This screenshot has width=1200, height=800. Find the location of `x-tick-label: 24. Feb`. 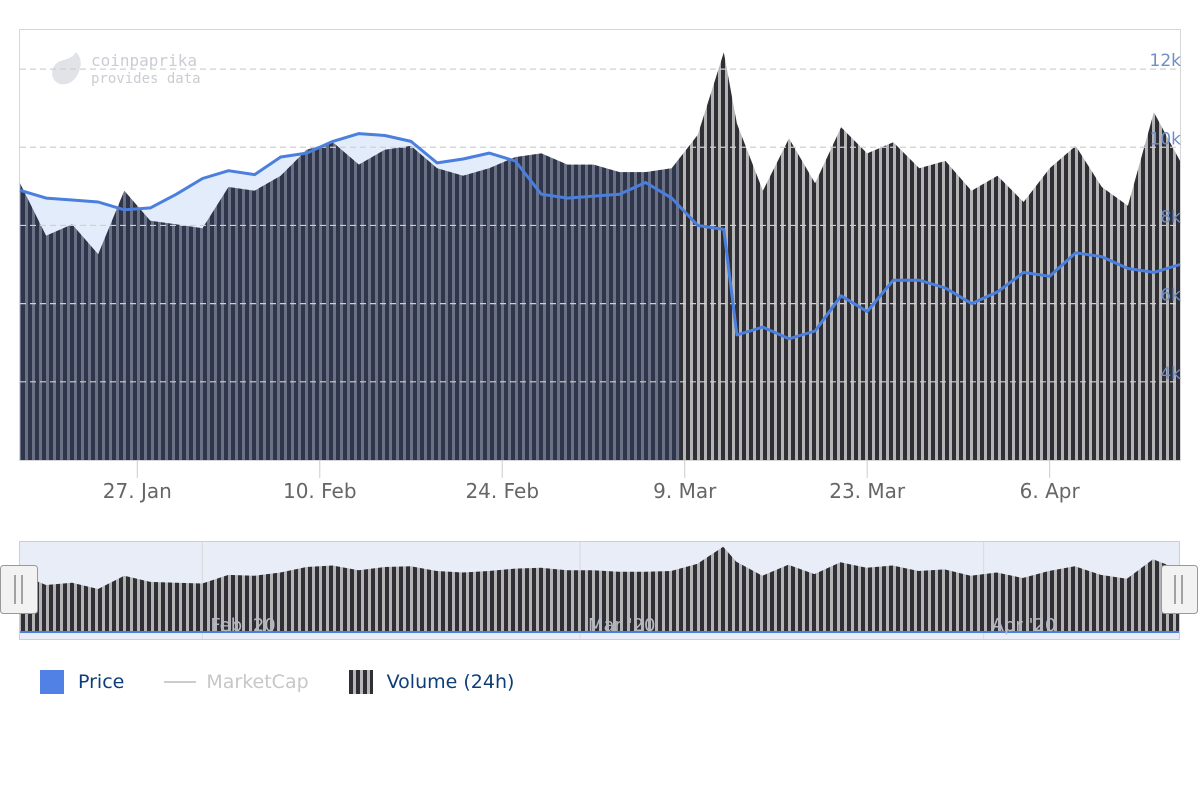

x-tick-label: 24. Feb is located at coordinates (502, 491).